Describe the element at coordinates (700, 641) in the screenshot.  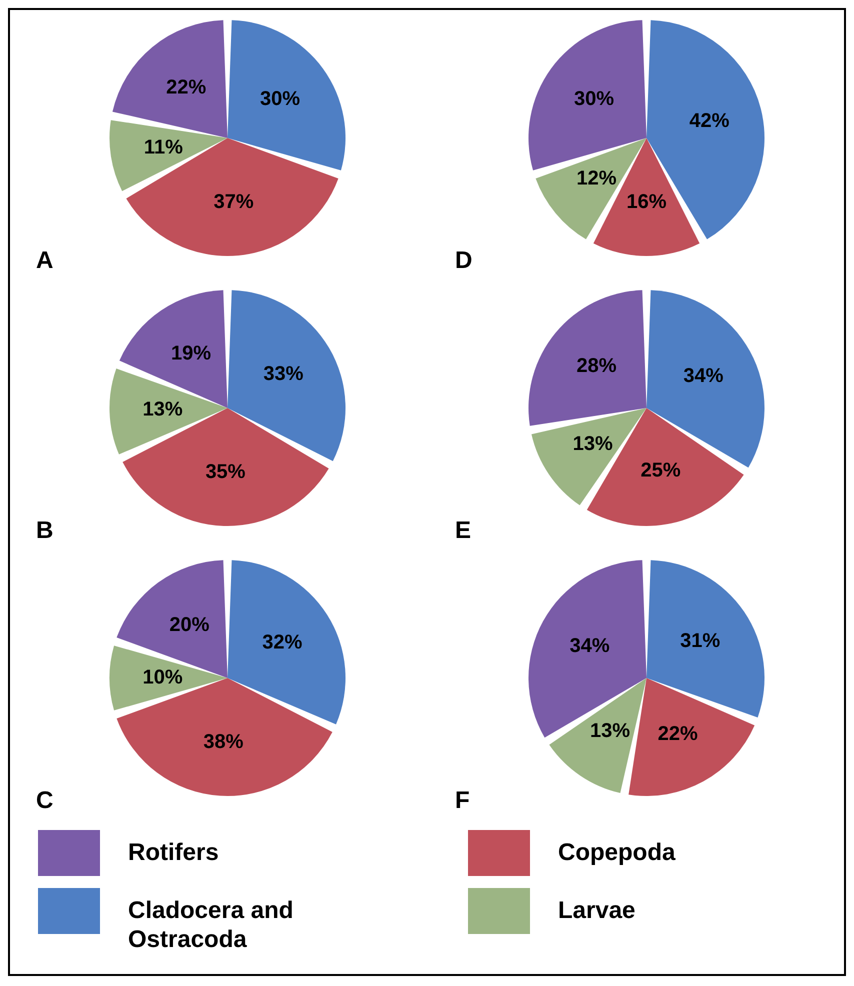
I see `data-label: 31%` at that location.